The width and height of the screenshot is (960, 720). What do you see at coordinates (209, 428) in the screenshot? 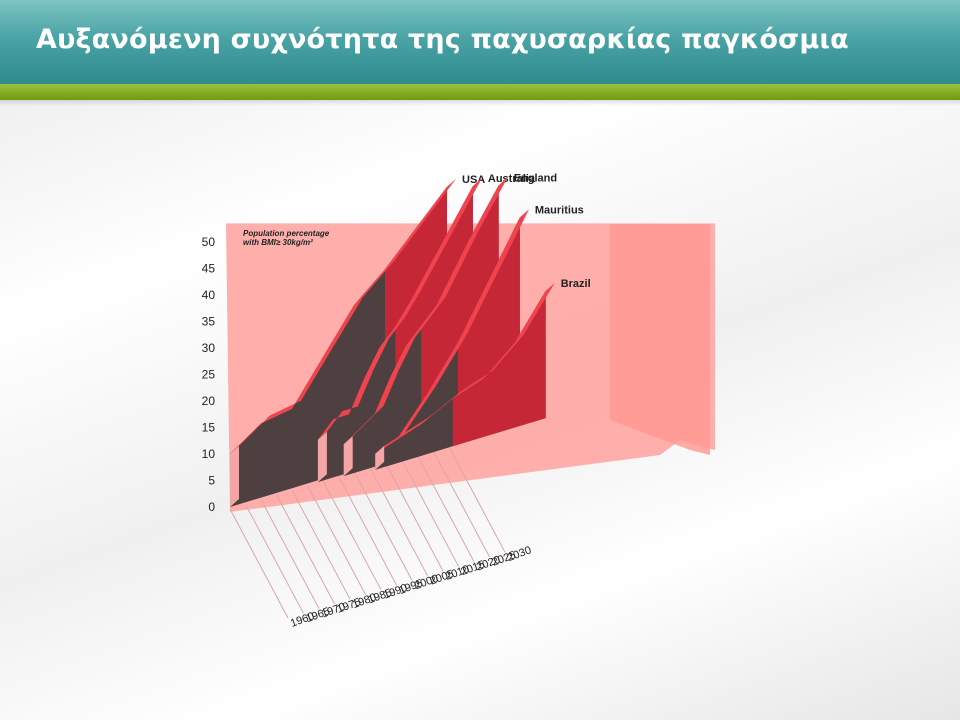
I see `y-tick-label: 15` at bounding box center [209, 428].